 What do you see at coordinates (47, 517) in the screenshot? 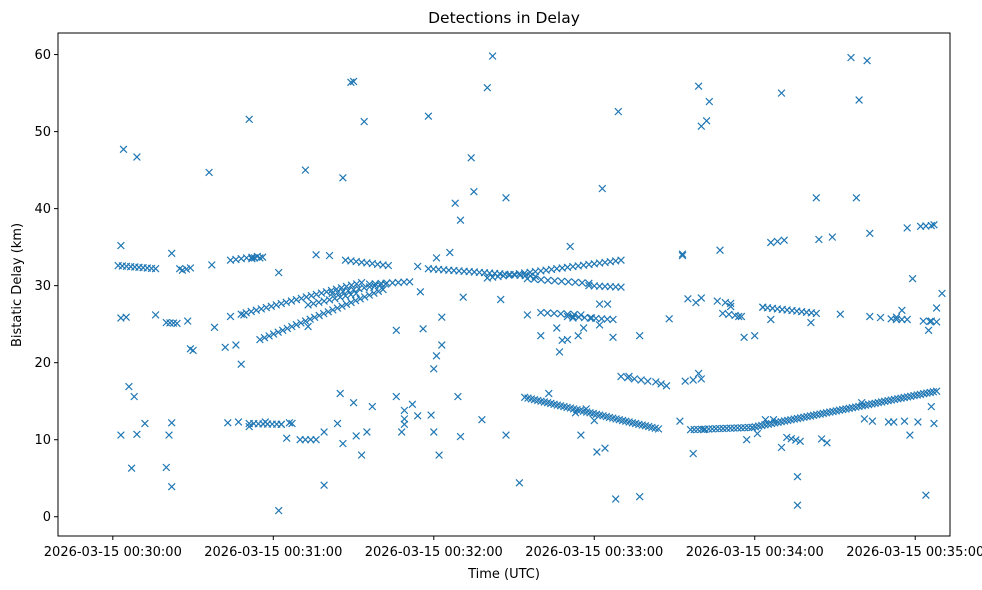
I see `y-tick-label: 0` at bounding box center [47, 517].